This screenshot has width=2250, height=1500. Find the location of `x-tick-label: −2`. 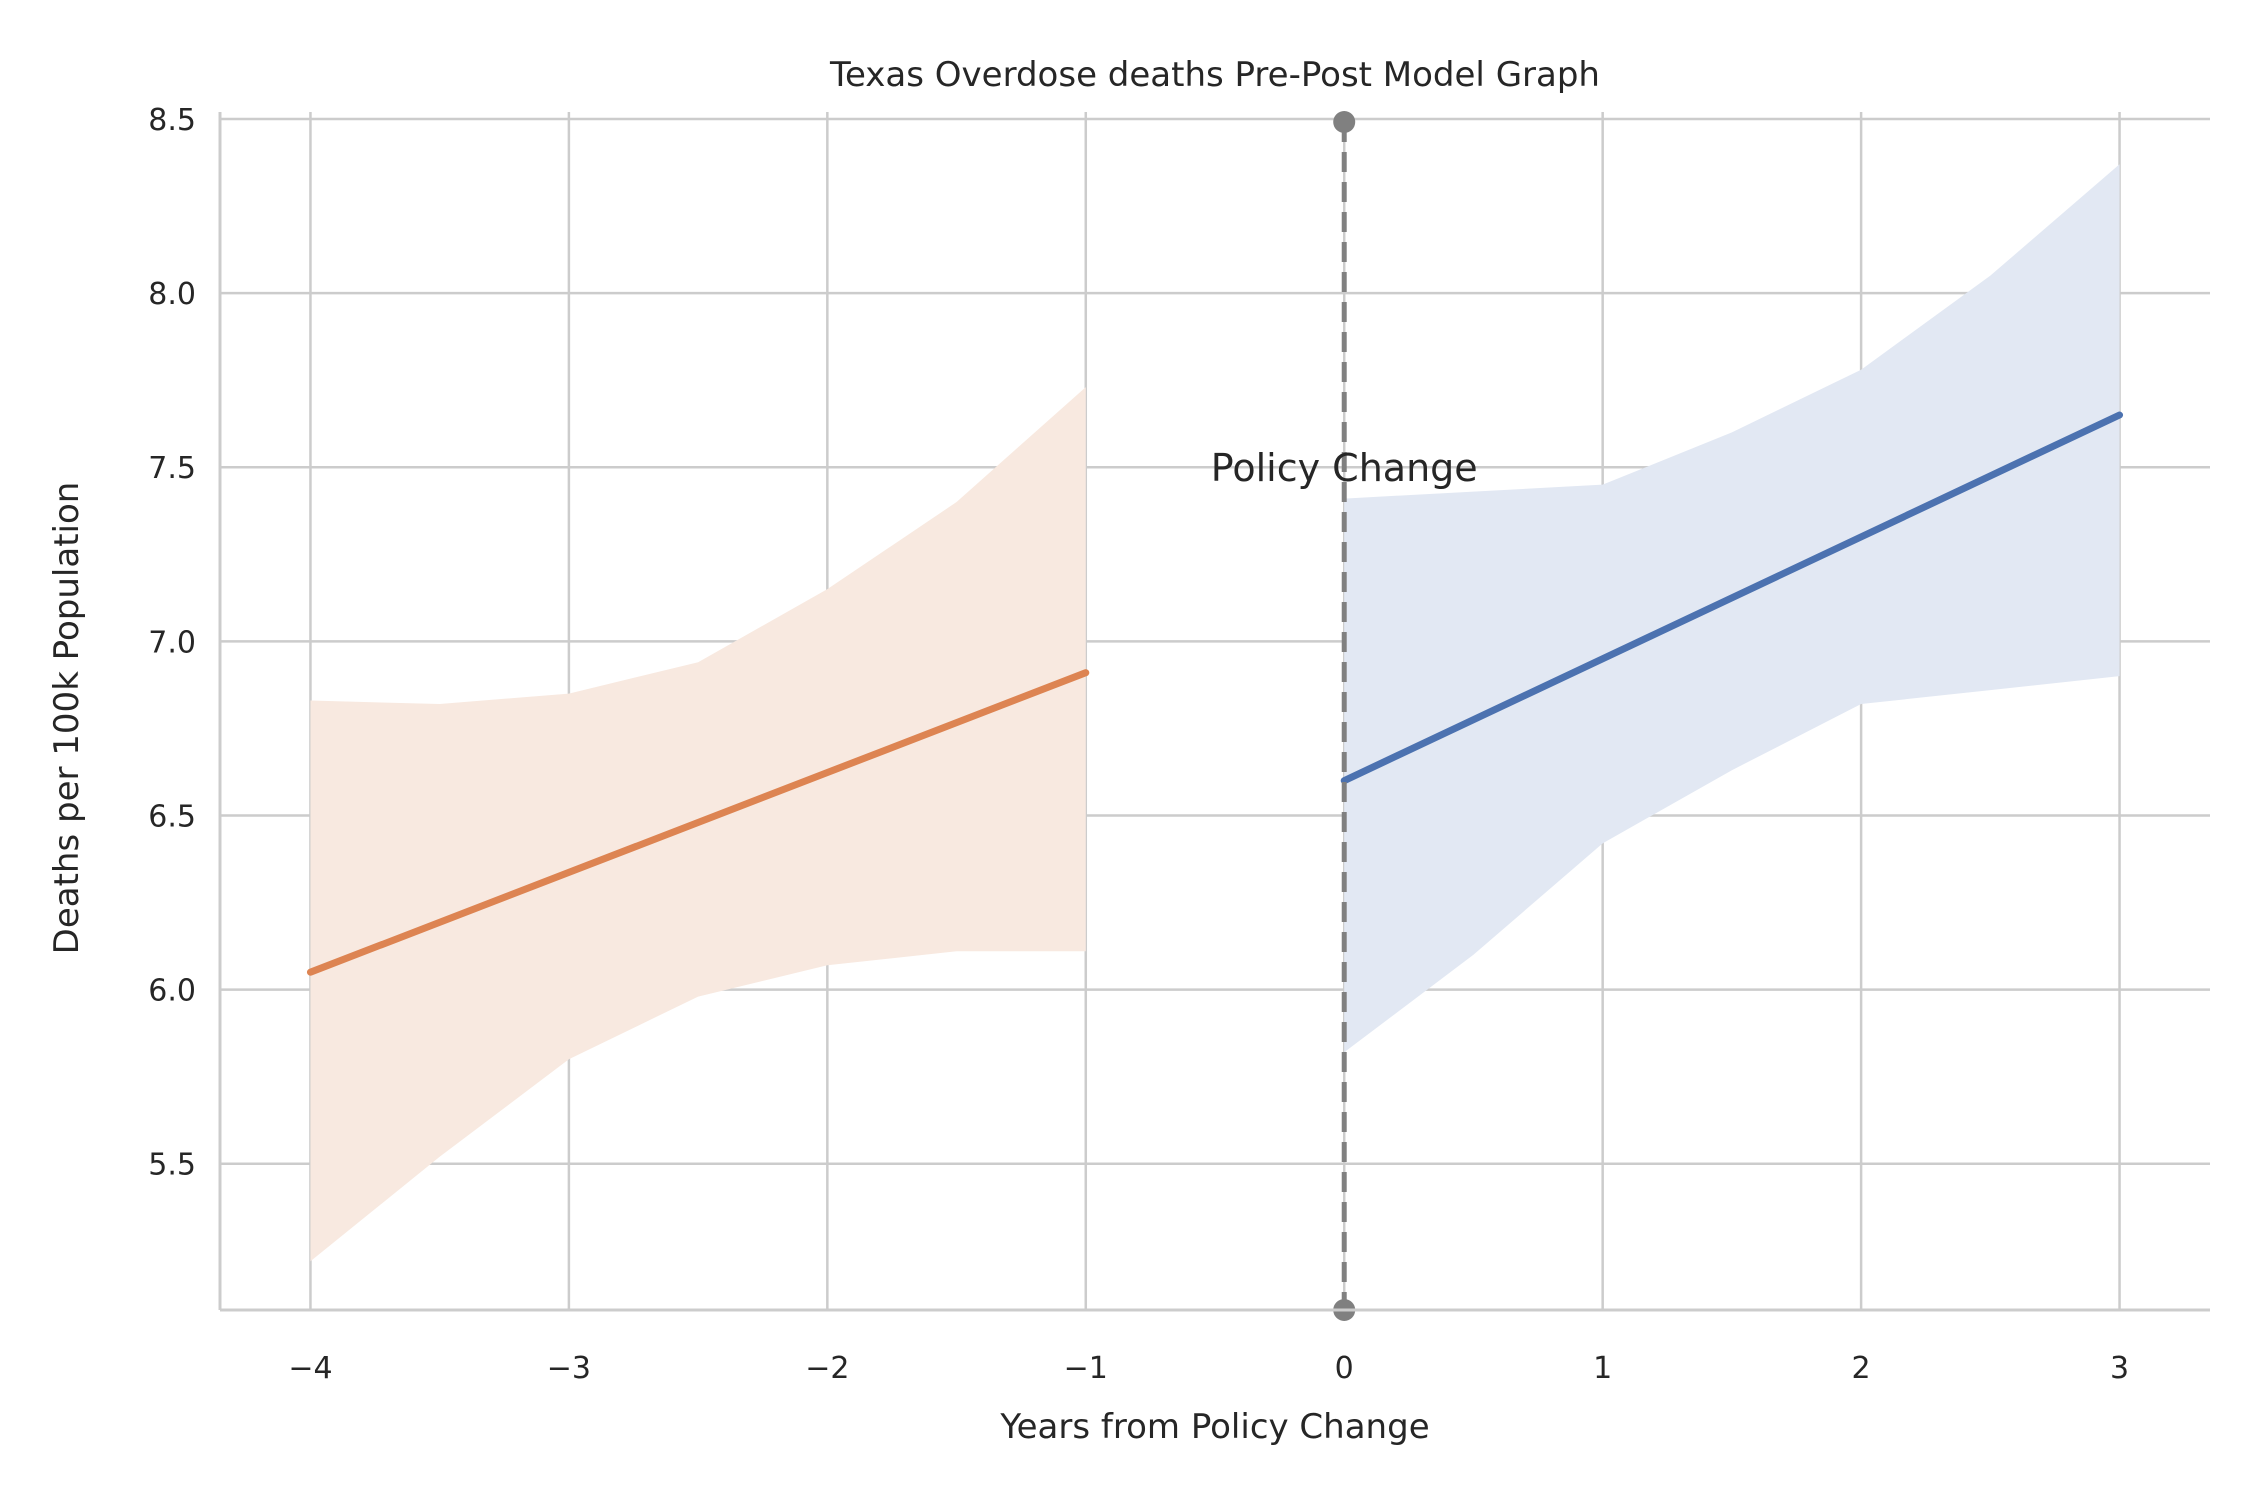

x-tick-label: −2 is located at coordinates (827, 1368).